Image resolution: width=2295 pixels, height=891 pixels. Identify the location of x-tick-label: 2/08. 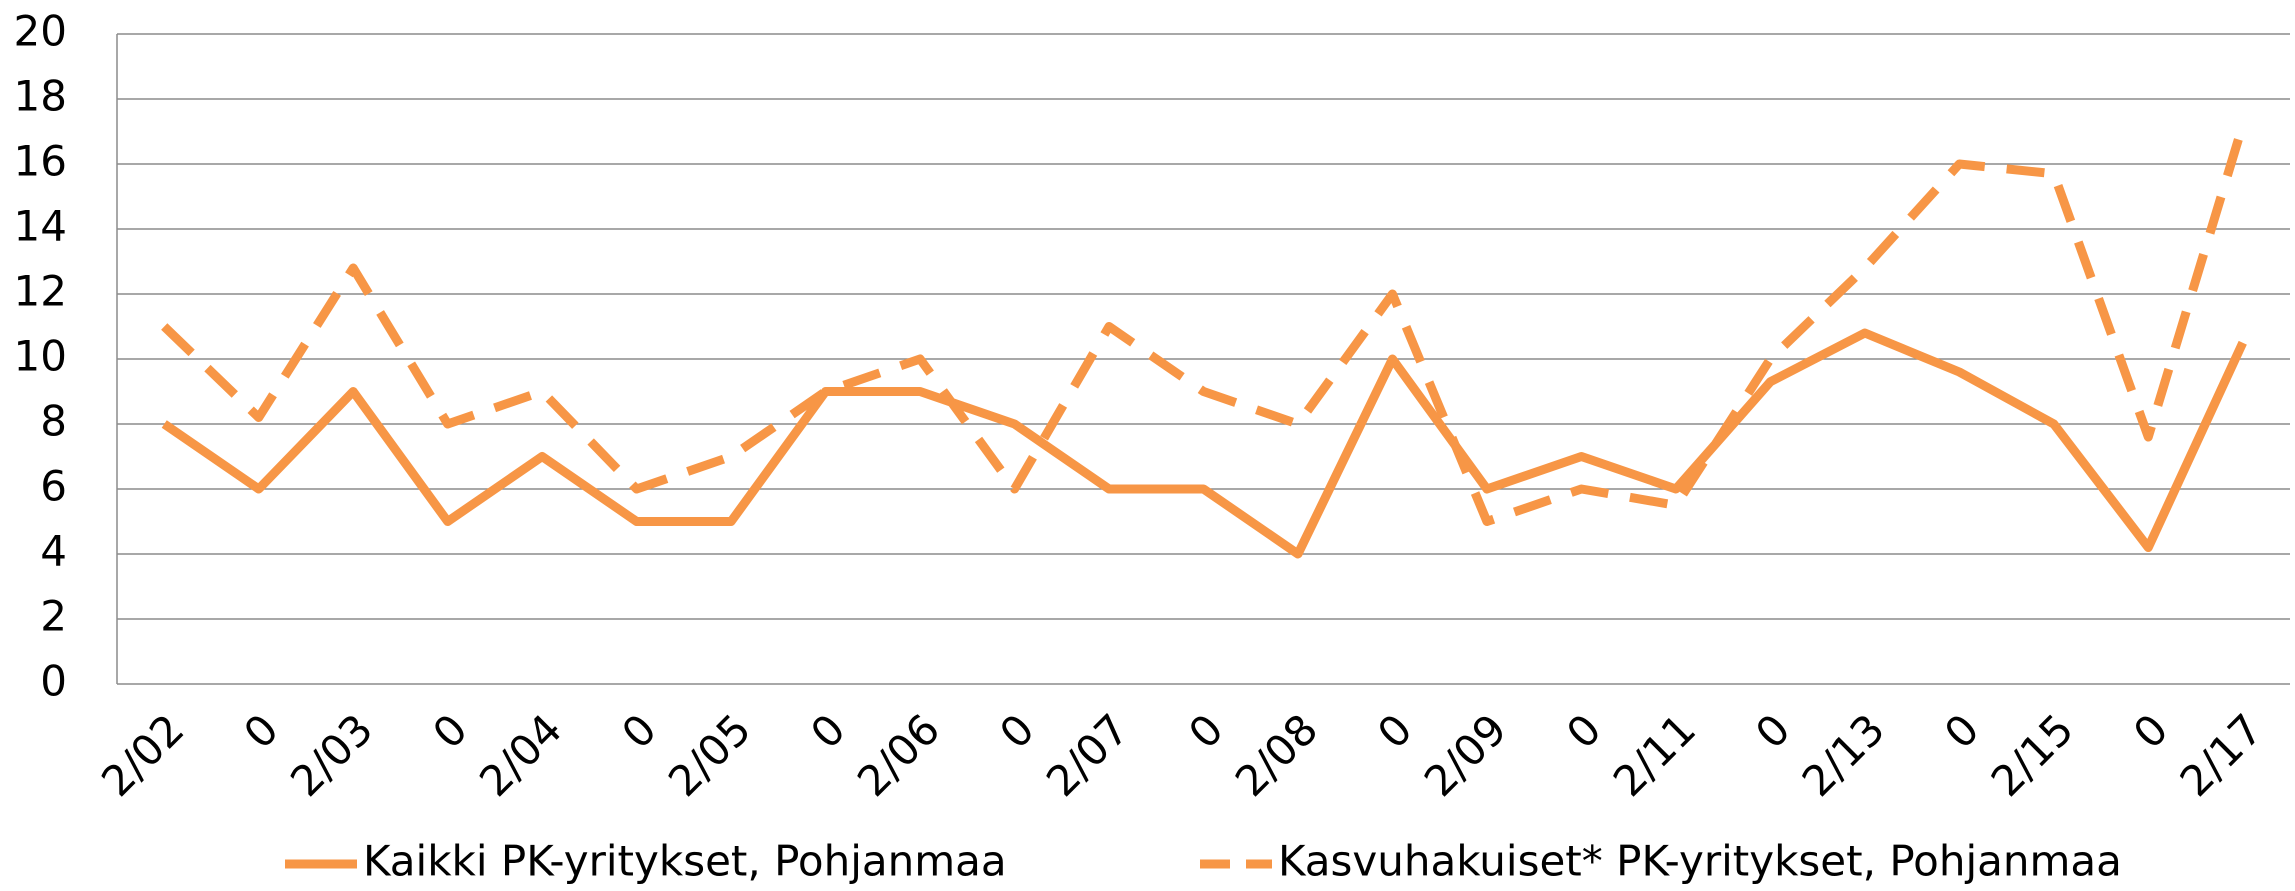
(1276, 755).